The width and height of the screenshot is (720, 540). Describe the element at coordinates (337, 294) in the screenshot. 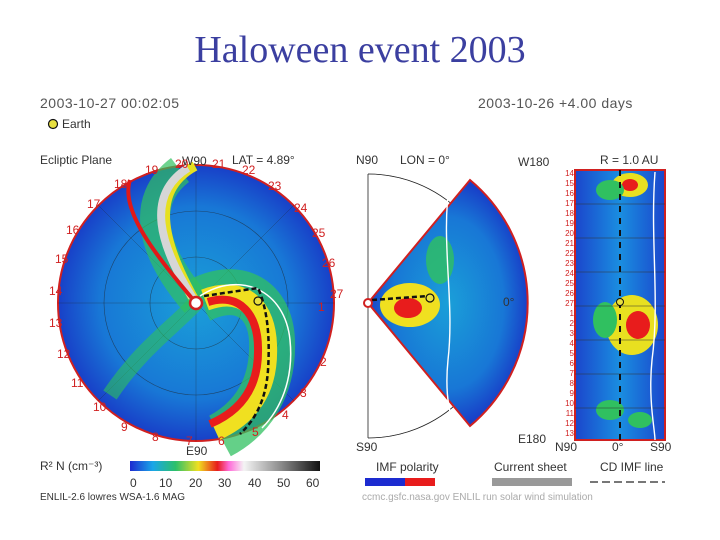

I see `carrington-number: 27` at that location.